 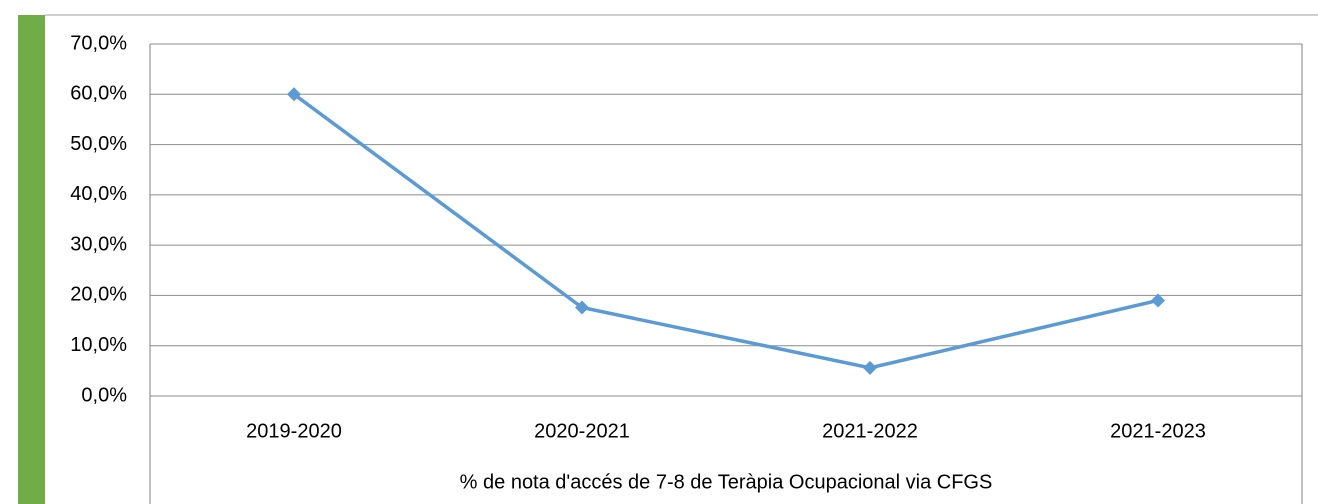 I want to click on y-tick-label: 40,0%, so click(x=98, y=194).